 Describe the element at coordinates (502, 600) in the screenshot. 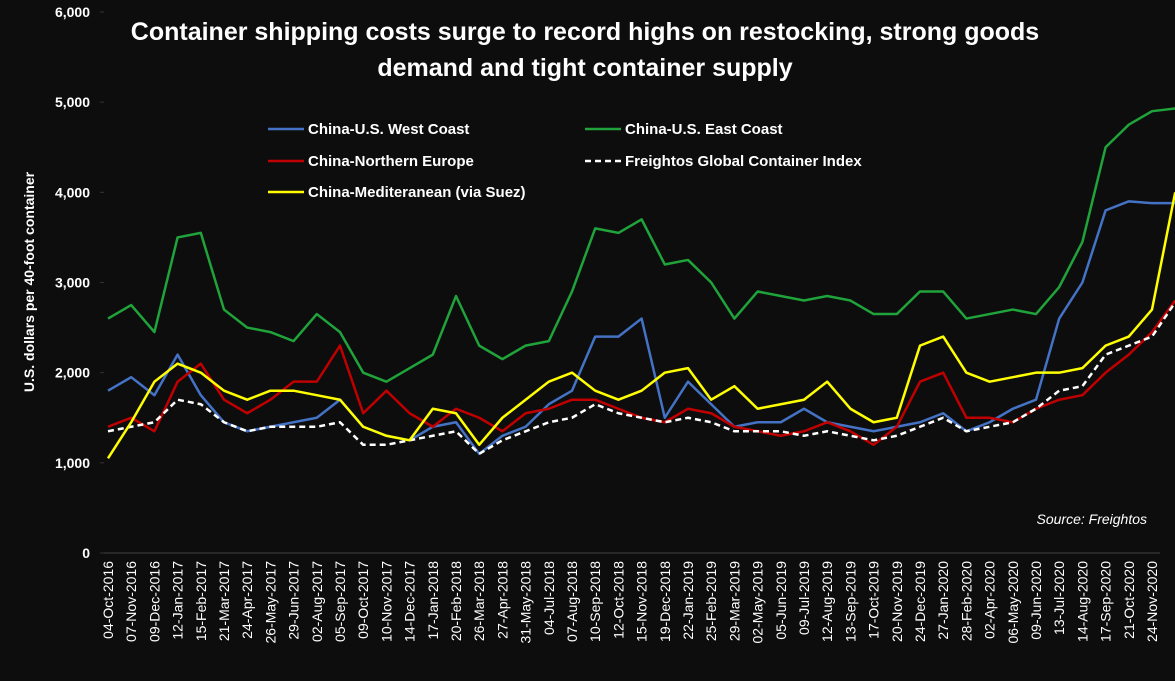

I see `x-tick-label: 27-Apr-2018` at that location.